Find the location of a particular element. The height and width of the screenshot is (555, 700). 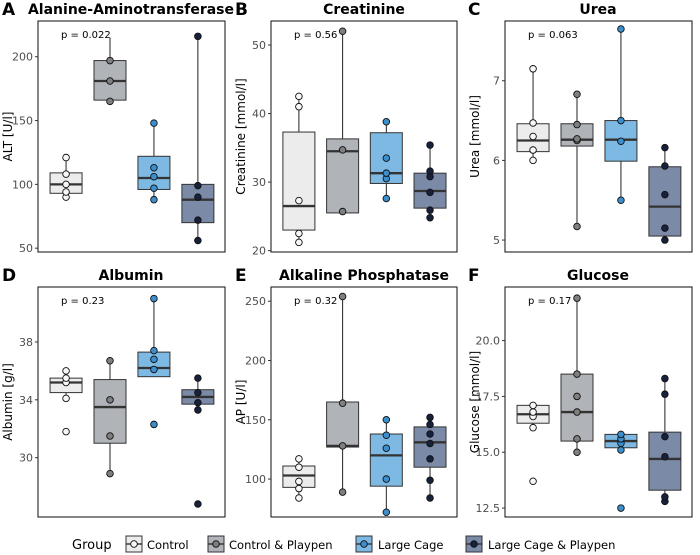

y-axis-label: Glucose [mmol/l] is located at coordinates (475, 402).